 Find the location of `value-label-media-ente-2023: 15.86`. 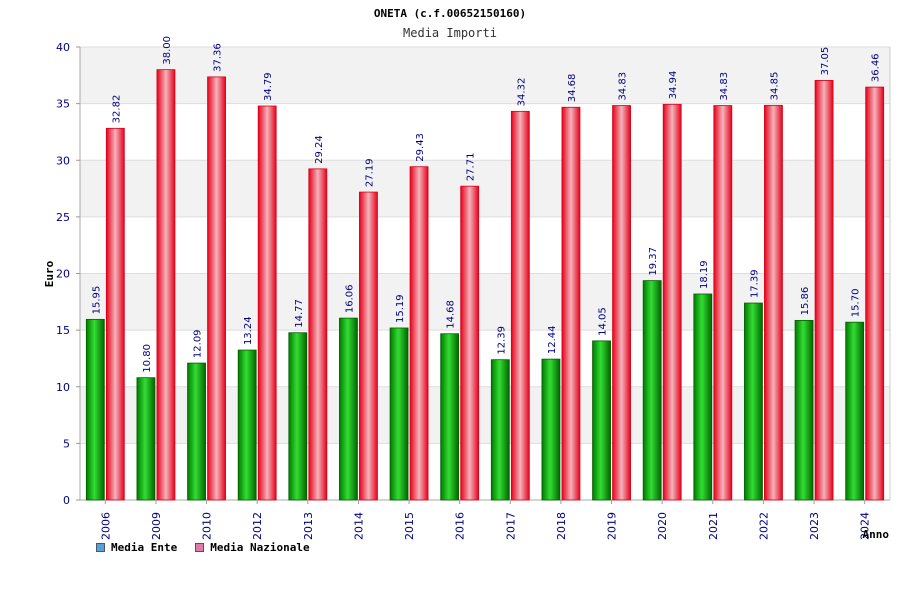

value-label-media-ente-2023: 15.86 is located at coordinates (805, 301).